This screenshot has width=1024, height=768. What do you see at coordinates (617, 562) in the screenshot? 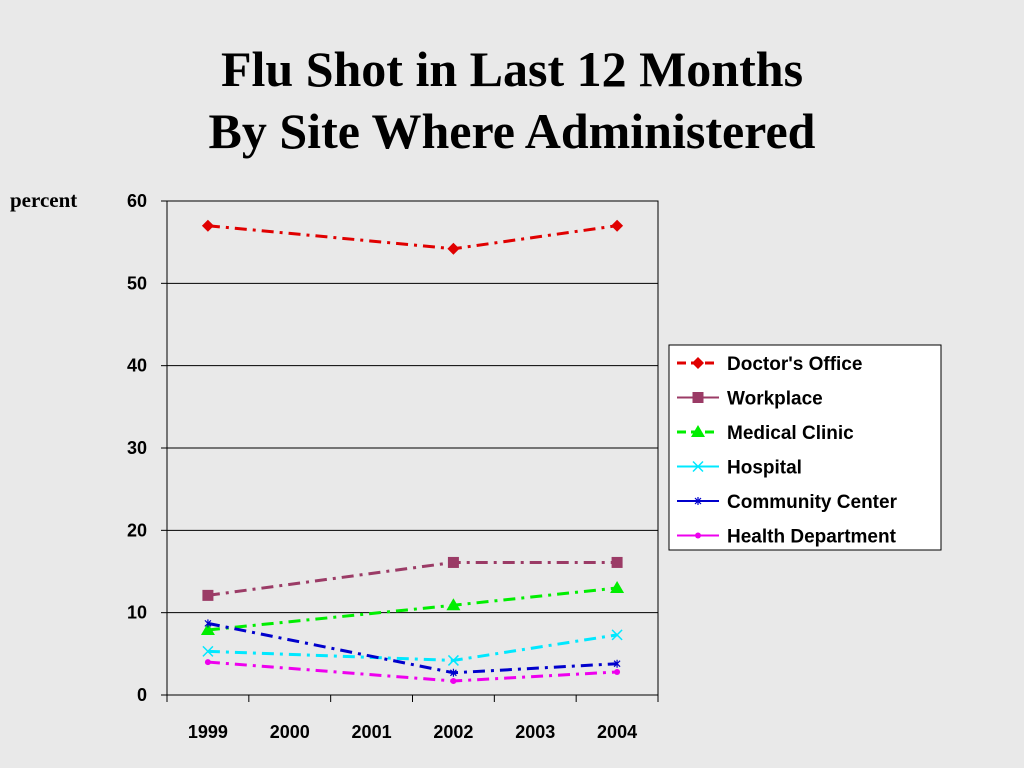
I see `point-workplace-2004` at bounding box center [617, 562].